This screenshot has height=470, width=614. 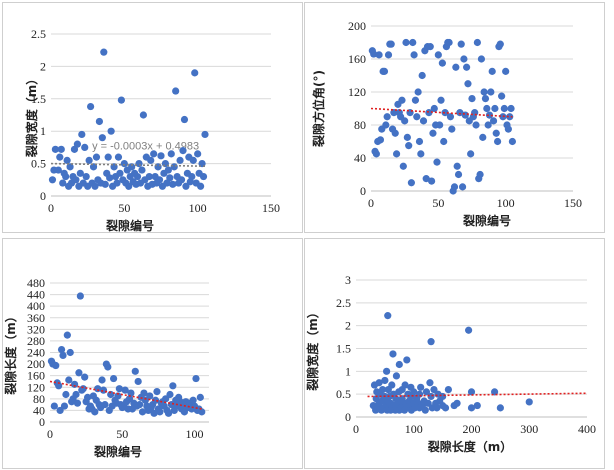 I want to click on y-tick-label: 2.5, so click(x=38, y=34).